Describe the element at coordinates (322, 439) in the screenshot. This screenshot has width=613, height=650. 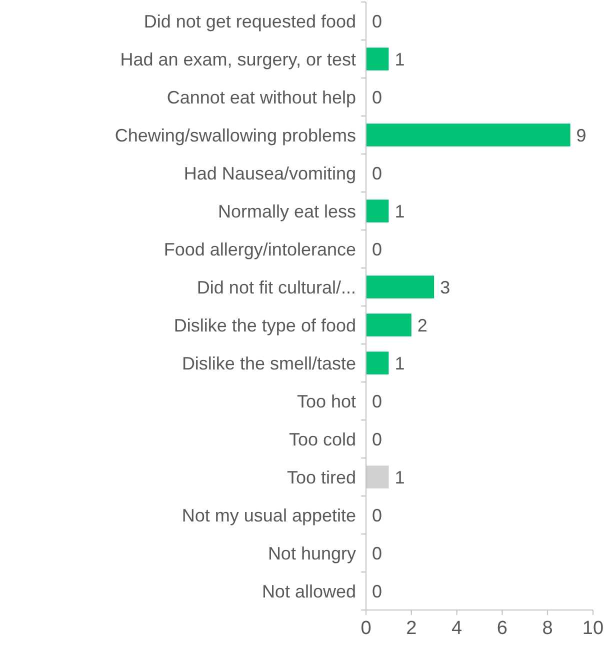
I see `y-tick-label: Too cold` at that location.